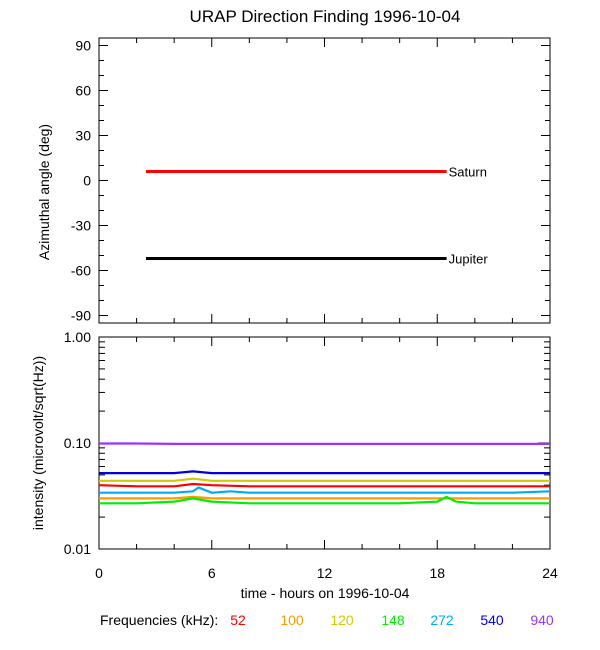 This screenshot has width=600, height=650. What do you see at coordinates (469, 259) in the screenshot?
I see `series-label-jupiter: Jupiter` at bounding box center [469, 259].